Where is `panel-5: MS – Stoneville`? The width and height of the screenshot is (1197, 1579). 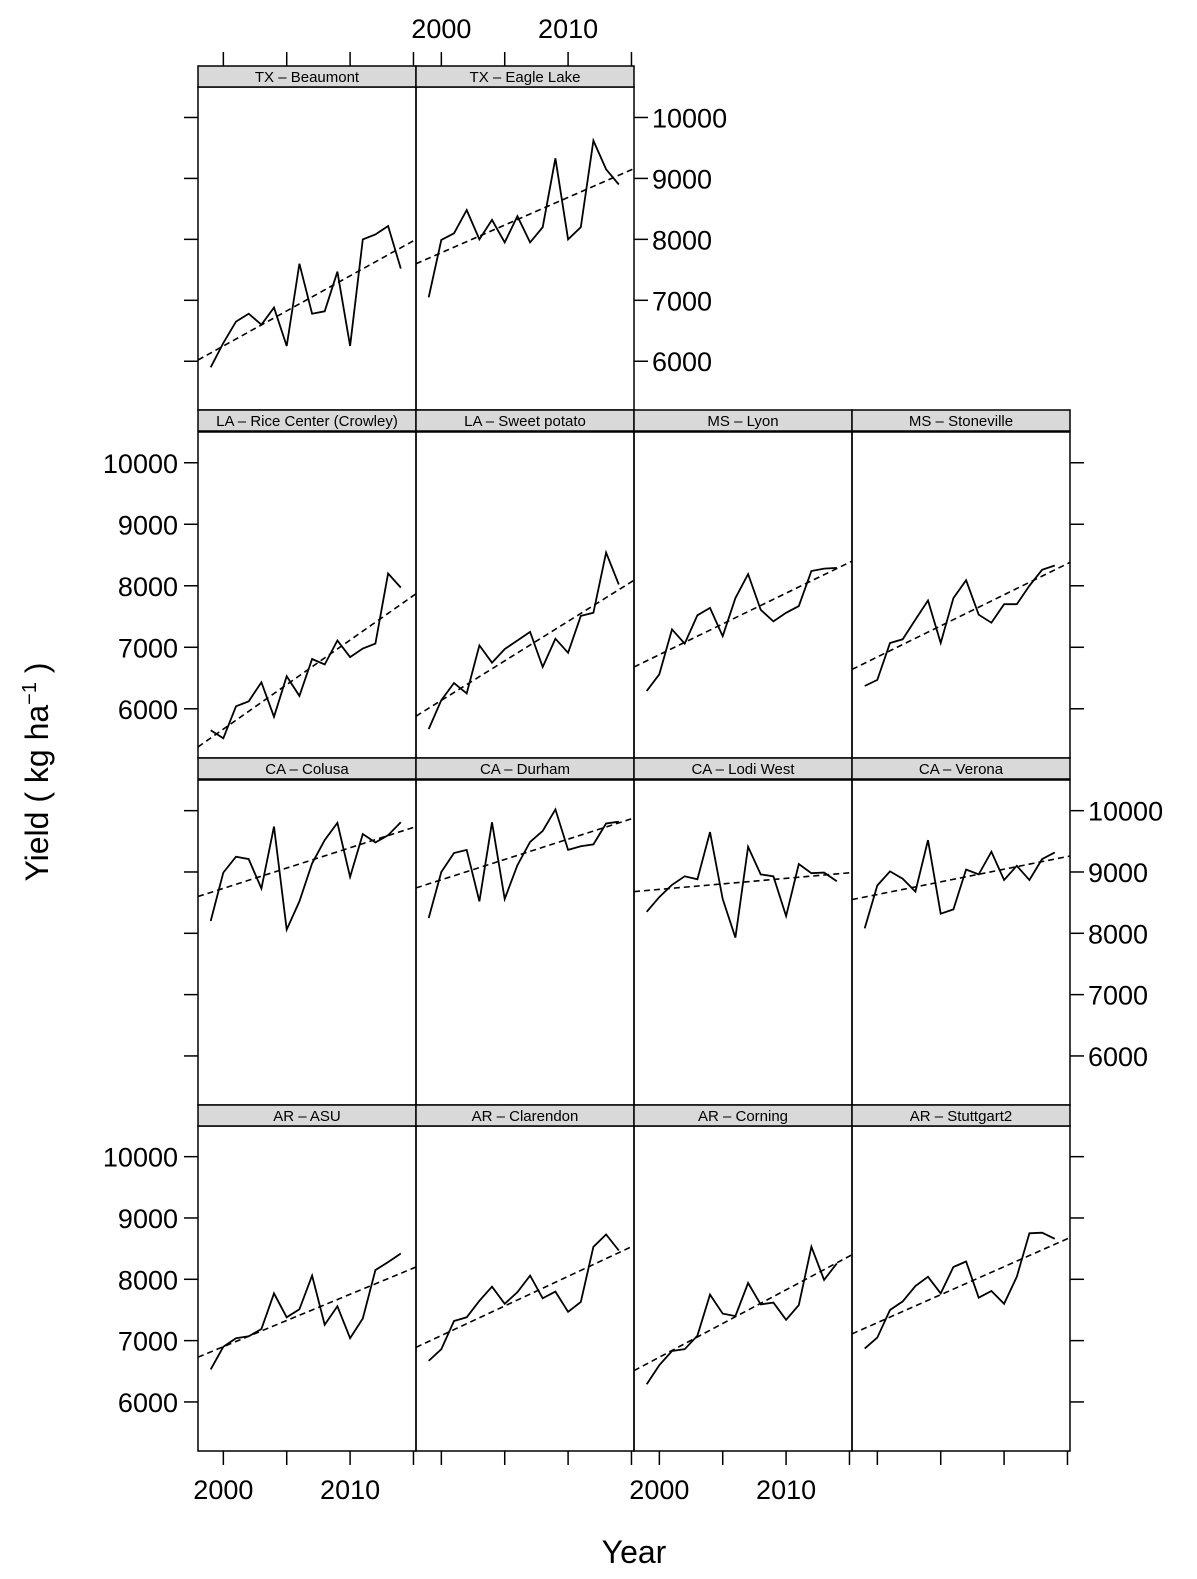
panel-5: MS – Stoneville is located at coordinates (961, 584).